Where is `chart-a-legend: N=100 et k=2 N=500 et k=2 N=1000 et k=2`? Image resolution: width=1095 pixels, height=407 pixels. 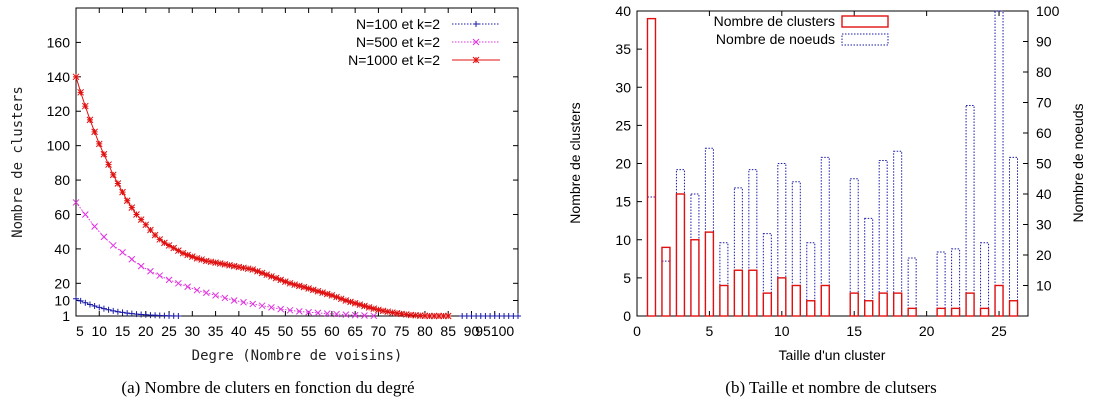
chart-a-legend: N=100 et k=2 N=500 et k=2 N=1000 et k=2 is located at coordinates (424, 42).